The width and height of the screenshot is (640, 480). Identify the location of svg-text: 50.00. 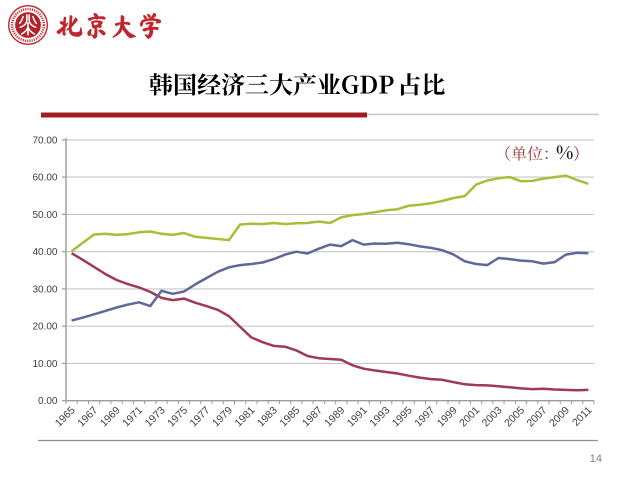
(44, 215).